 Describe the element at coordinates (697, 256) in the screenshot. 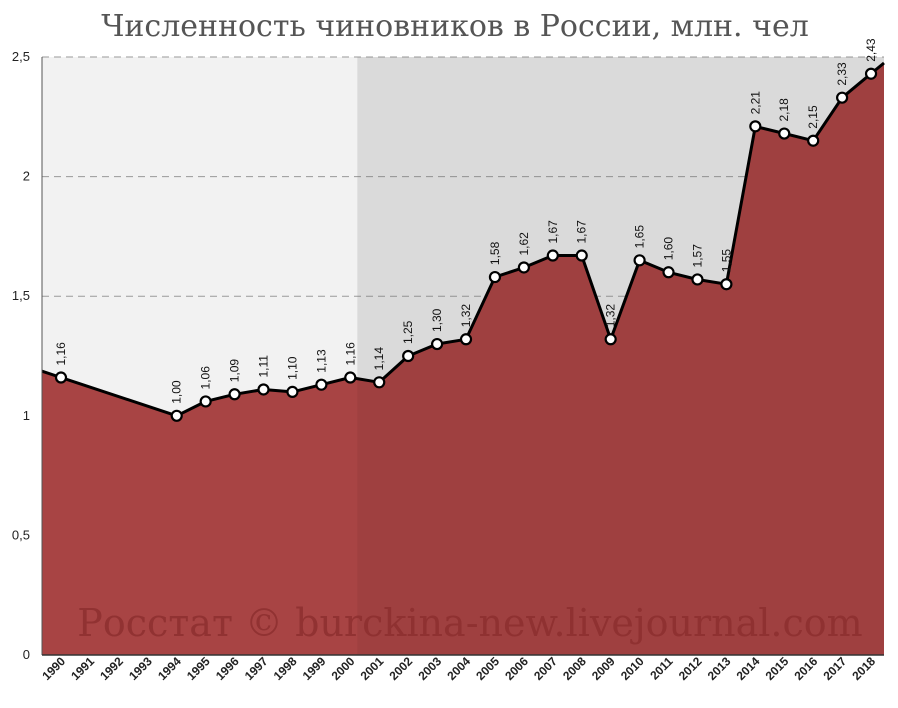

I see `data-label: 1,57` at that location.